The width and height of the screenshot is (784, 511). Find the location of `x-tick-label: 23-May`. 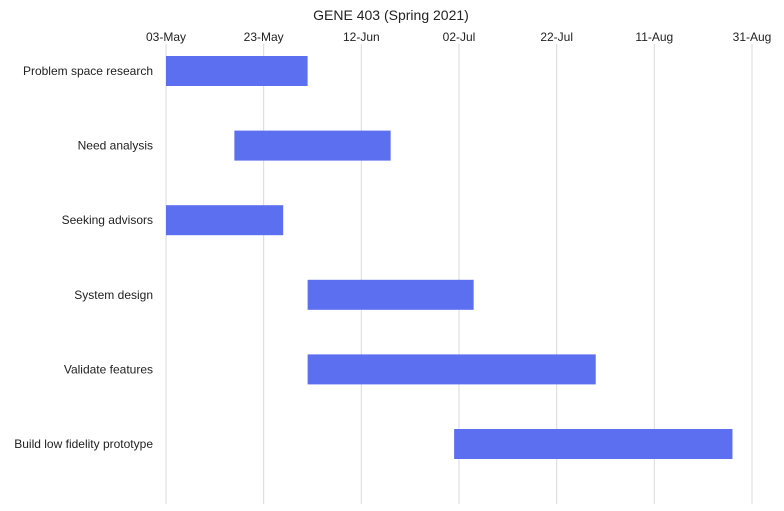

x-tick-label: 23-May is located at coordinates (264, 37).